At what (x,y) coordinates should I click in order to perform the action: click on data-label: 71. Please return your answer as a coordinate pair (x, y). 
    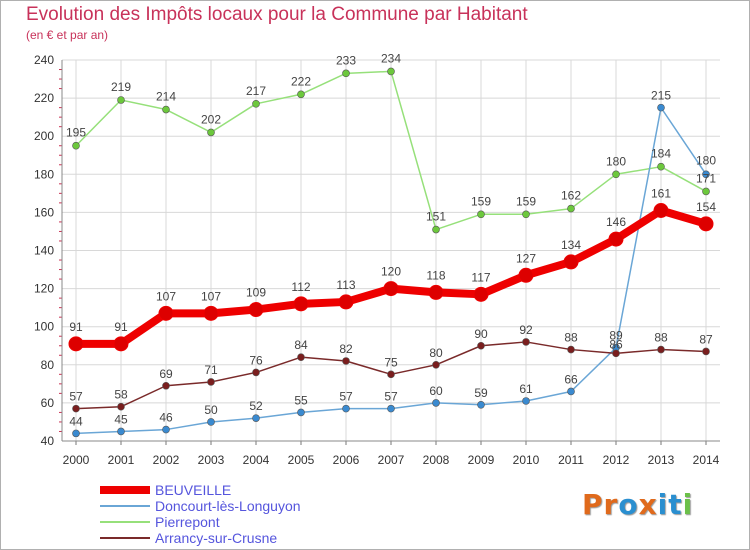
    Looking at the image, I should click on (211, 370).